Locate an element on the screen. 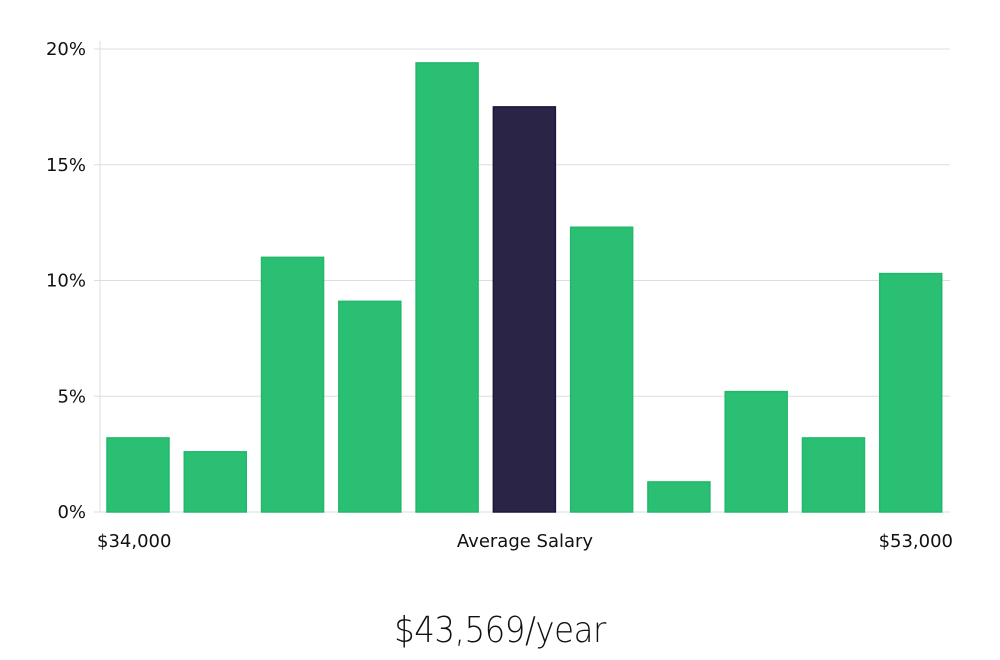 The width and height of the screenshot is (1000, 660). bar-highlighted is located at coordinates (524, 309).